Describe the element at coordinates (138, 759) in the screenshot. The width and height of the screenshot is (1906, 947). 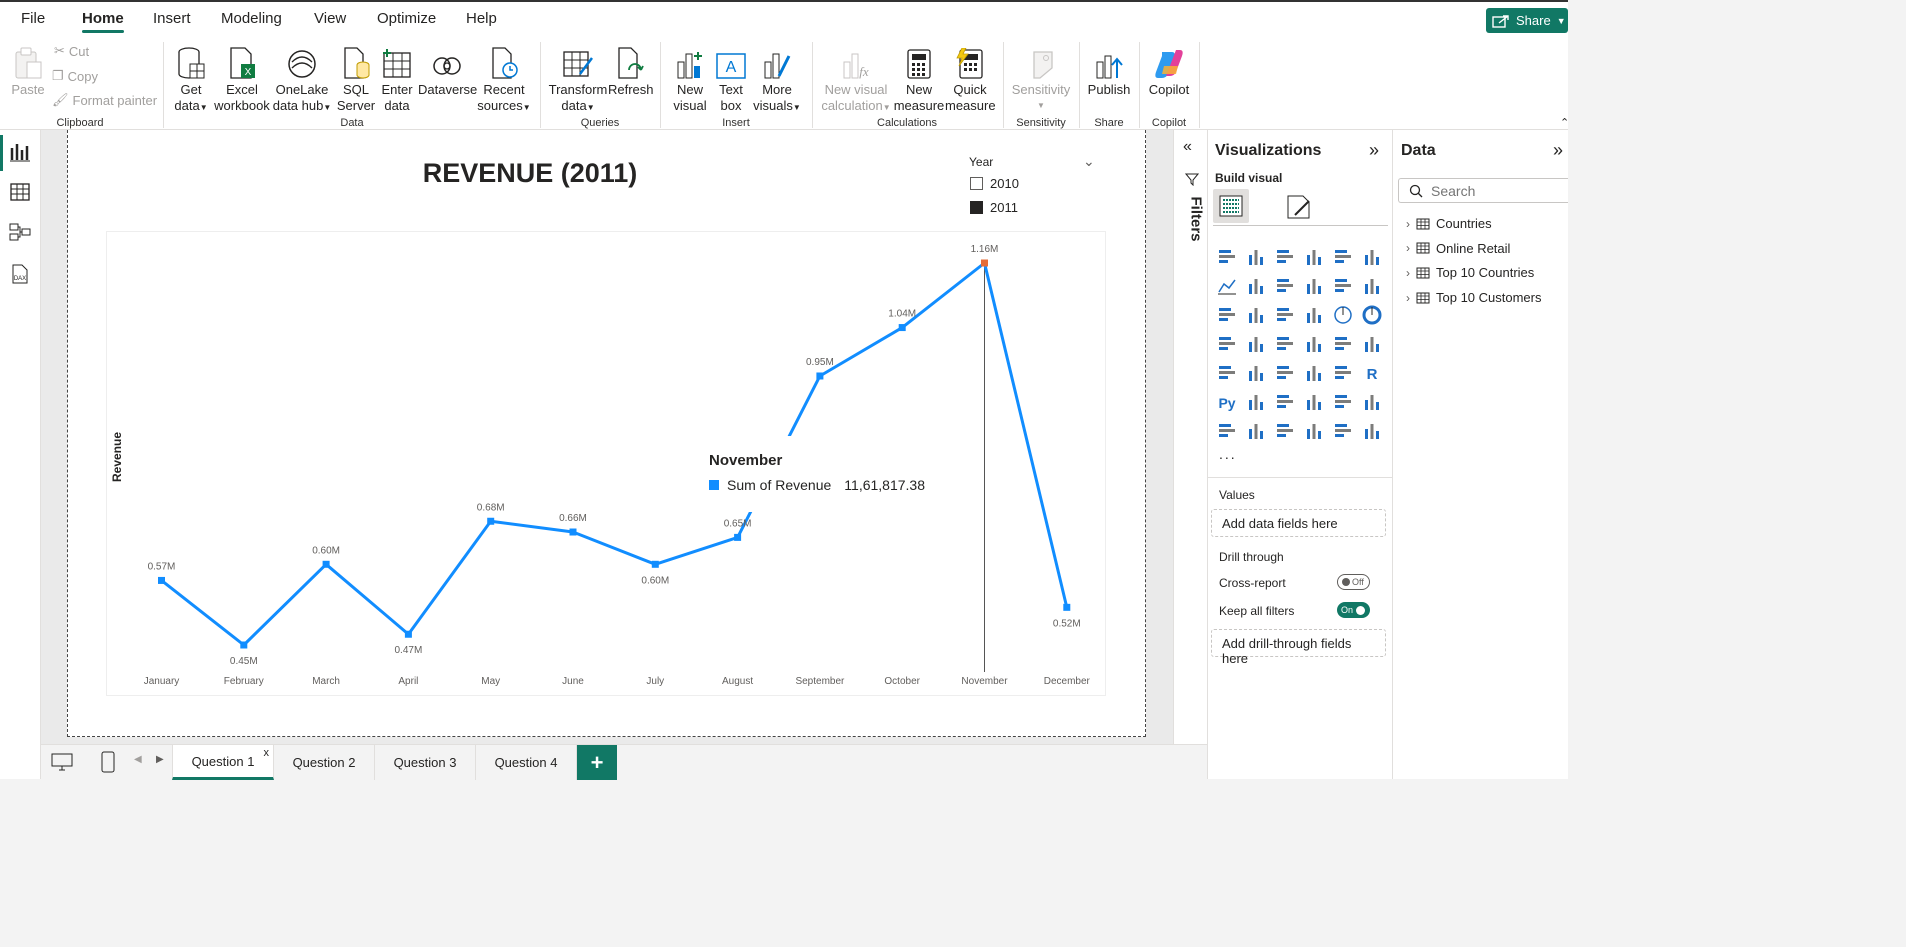
I see `scroll-left-icon: ◀` at that location.